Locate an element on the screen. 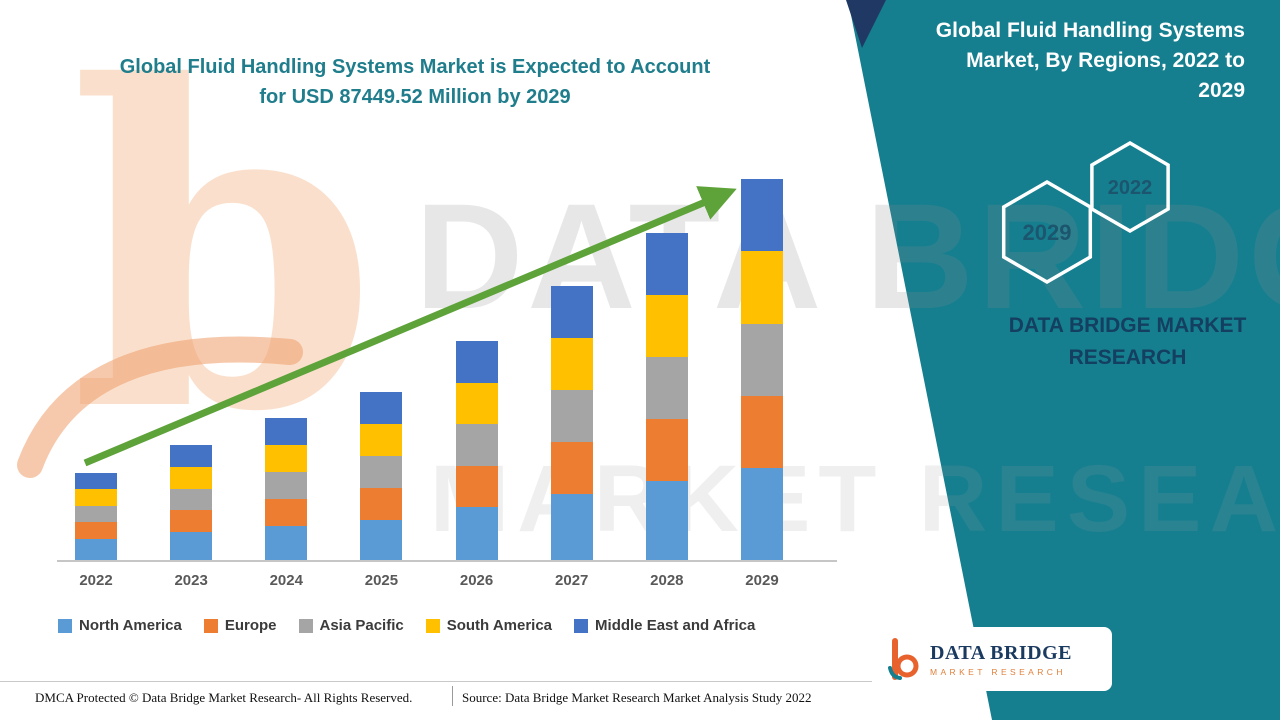  hexagon-2022-label: 2022 is located at coordinates (1130, 188).